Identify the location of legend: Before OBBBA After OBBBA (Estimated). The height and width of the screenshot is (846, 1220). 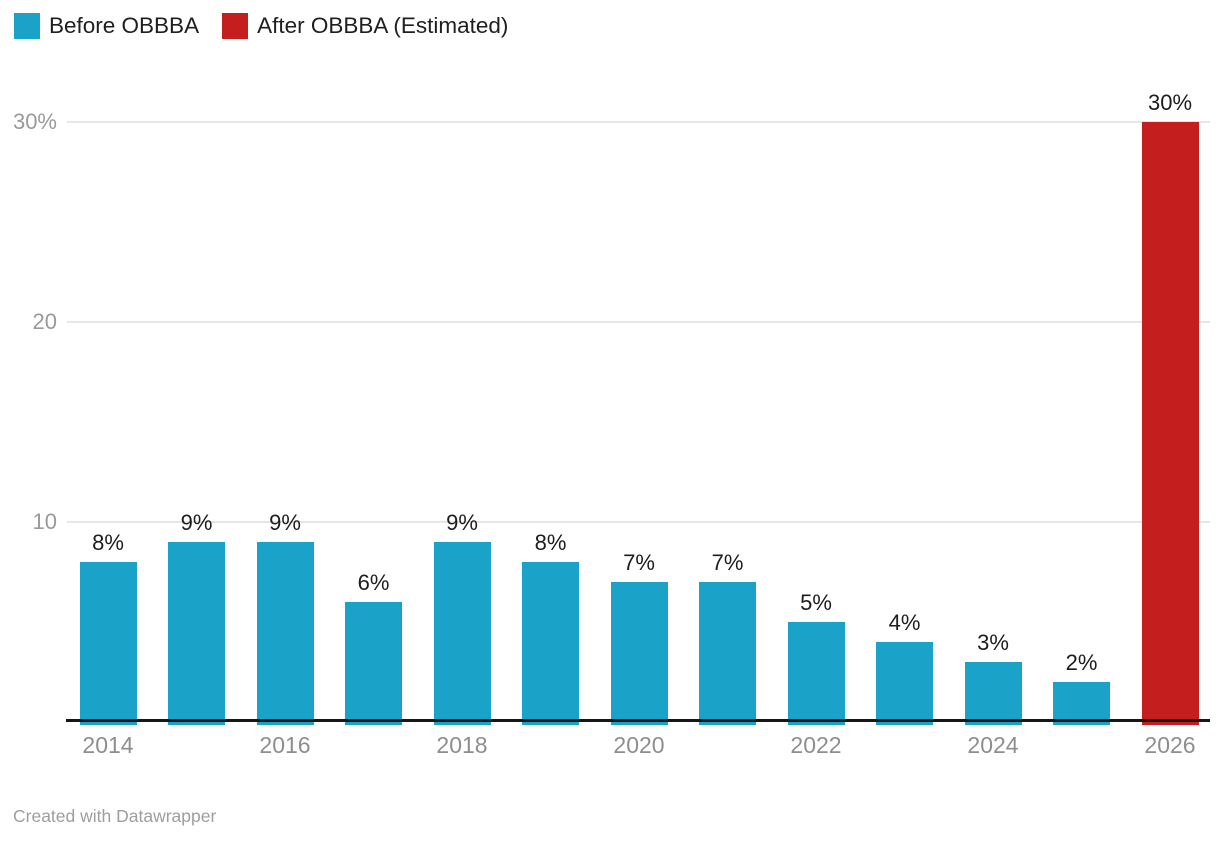
(261, 25).